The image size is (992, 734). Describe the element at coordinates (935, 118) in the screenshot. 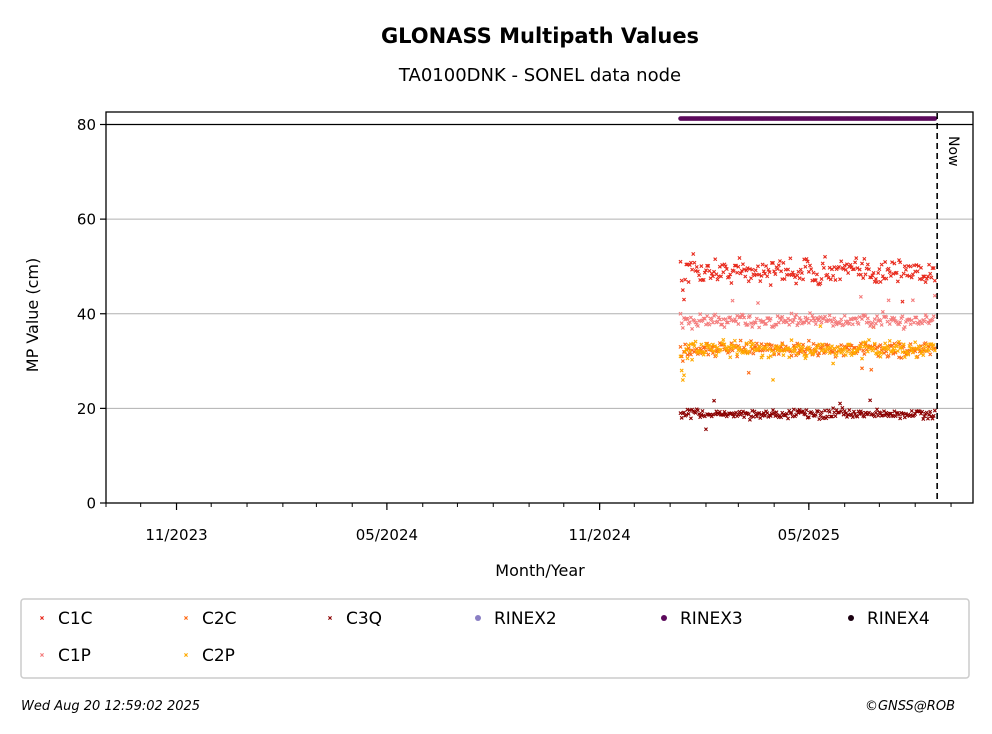

I see `point-rinex3` at that location.